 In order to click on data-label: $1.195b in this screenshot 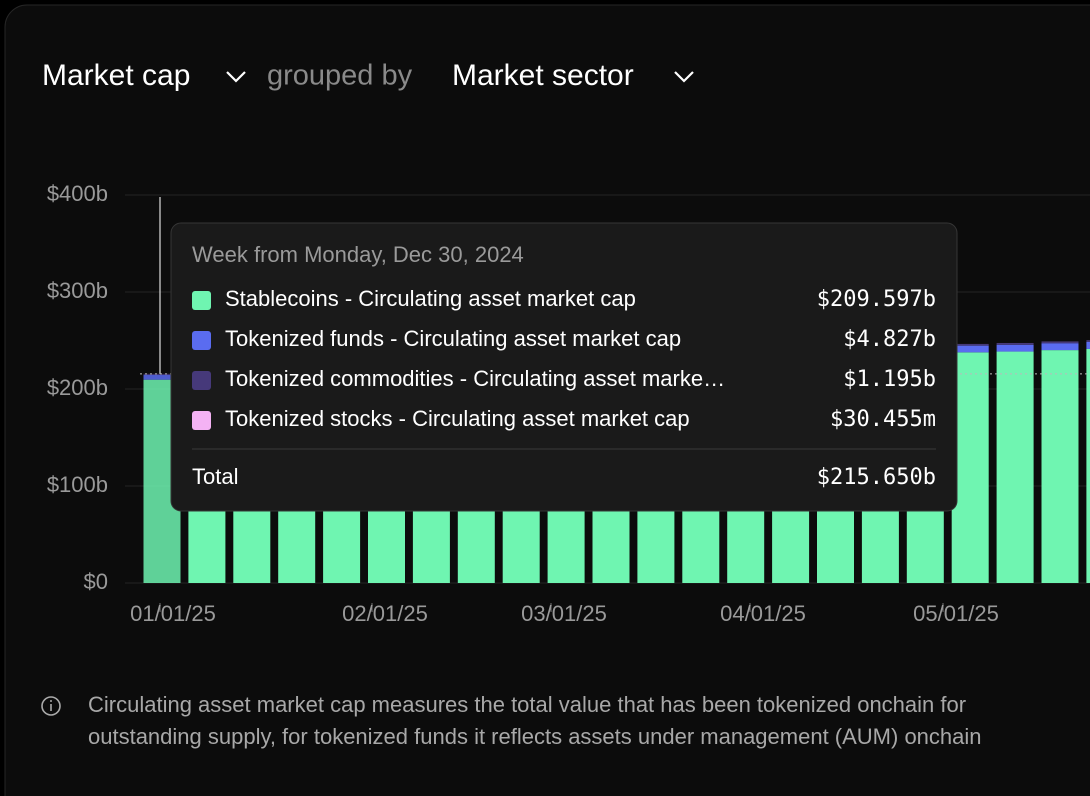, I will do `click(889, 379)`.